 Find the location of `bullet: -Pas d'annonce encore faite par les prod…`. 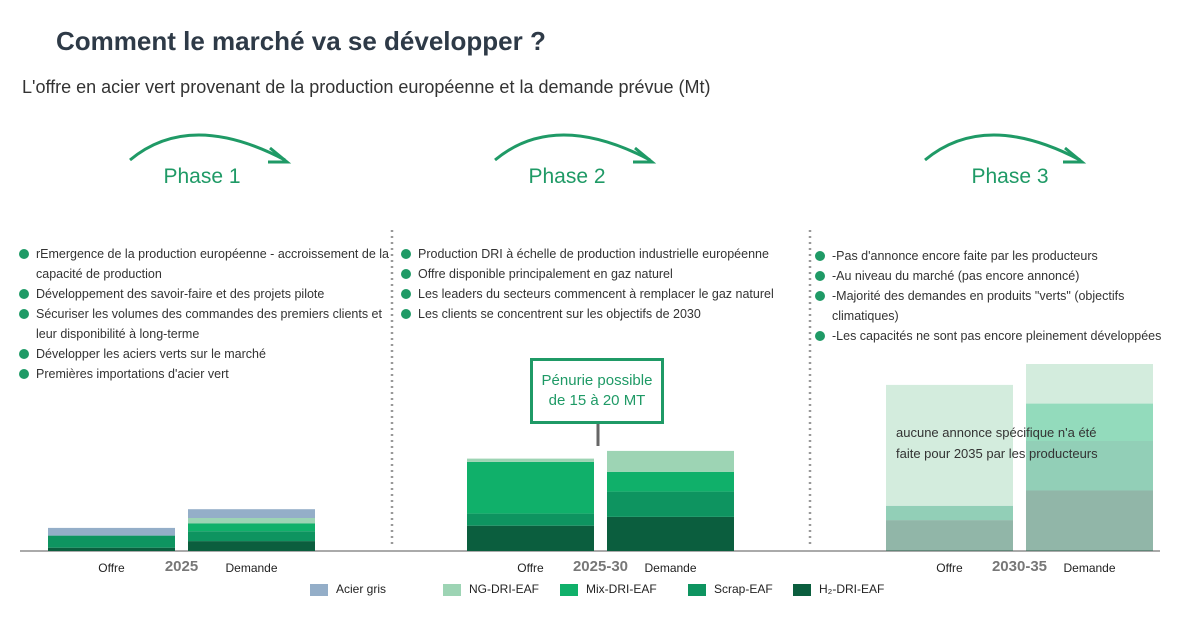

bullet: -Pas d'annonce encore faite par les prod… is located at coordinates (994, 256).